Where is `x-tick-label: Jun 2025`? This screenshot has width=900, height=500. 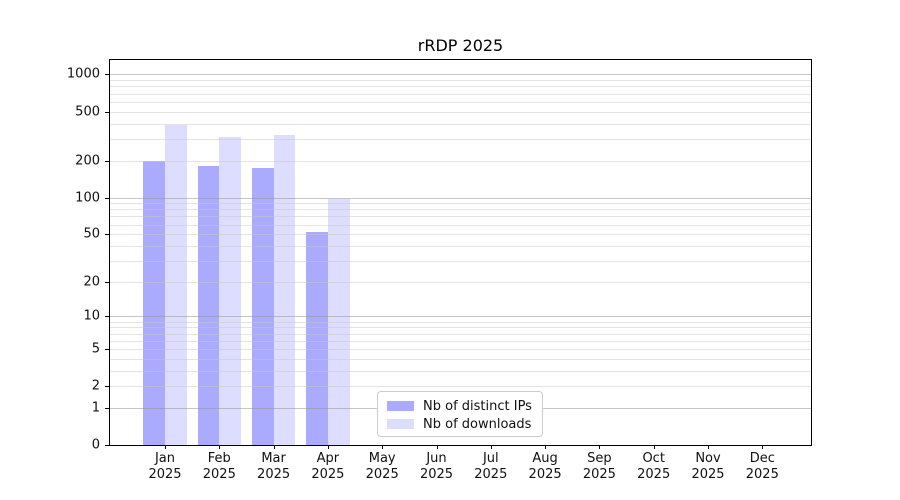
x-tick-label: Jun 2025 is located at coordinates (436, 467).